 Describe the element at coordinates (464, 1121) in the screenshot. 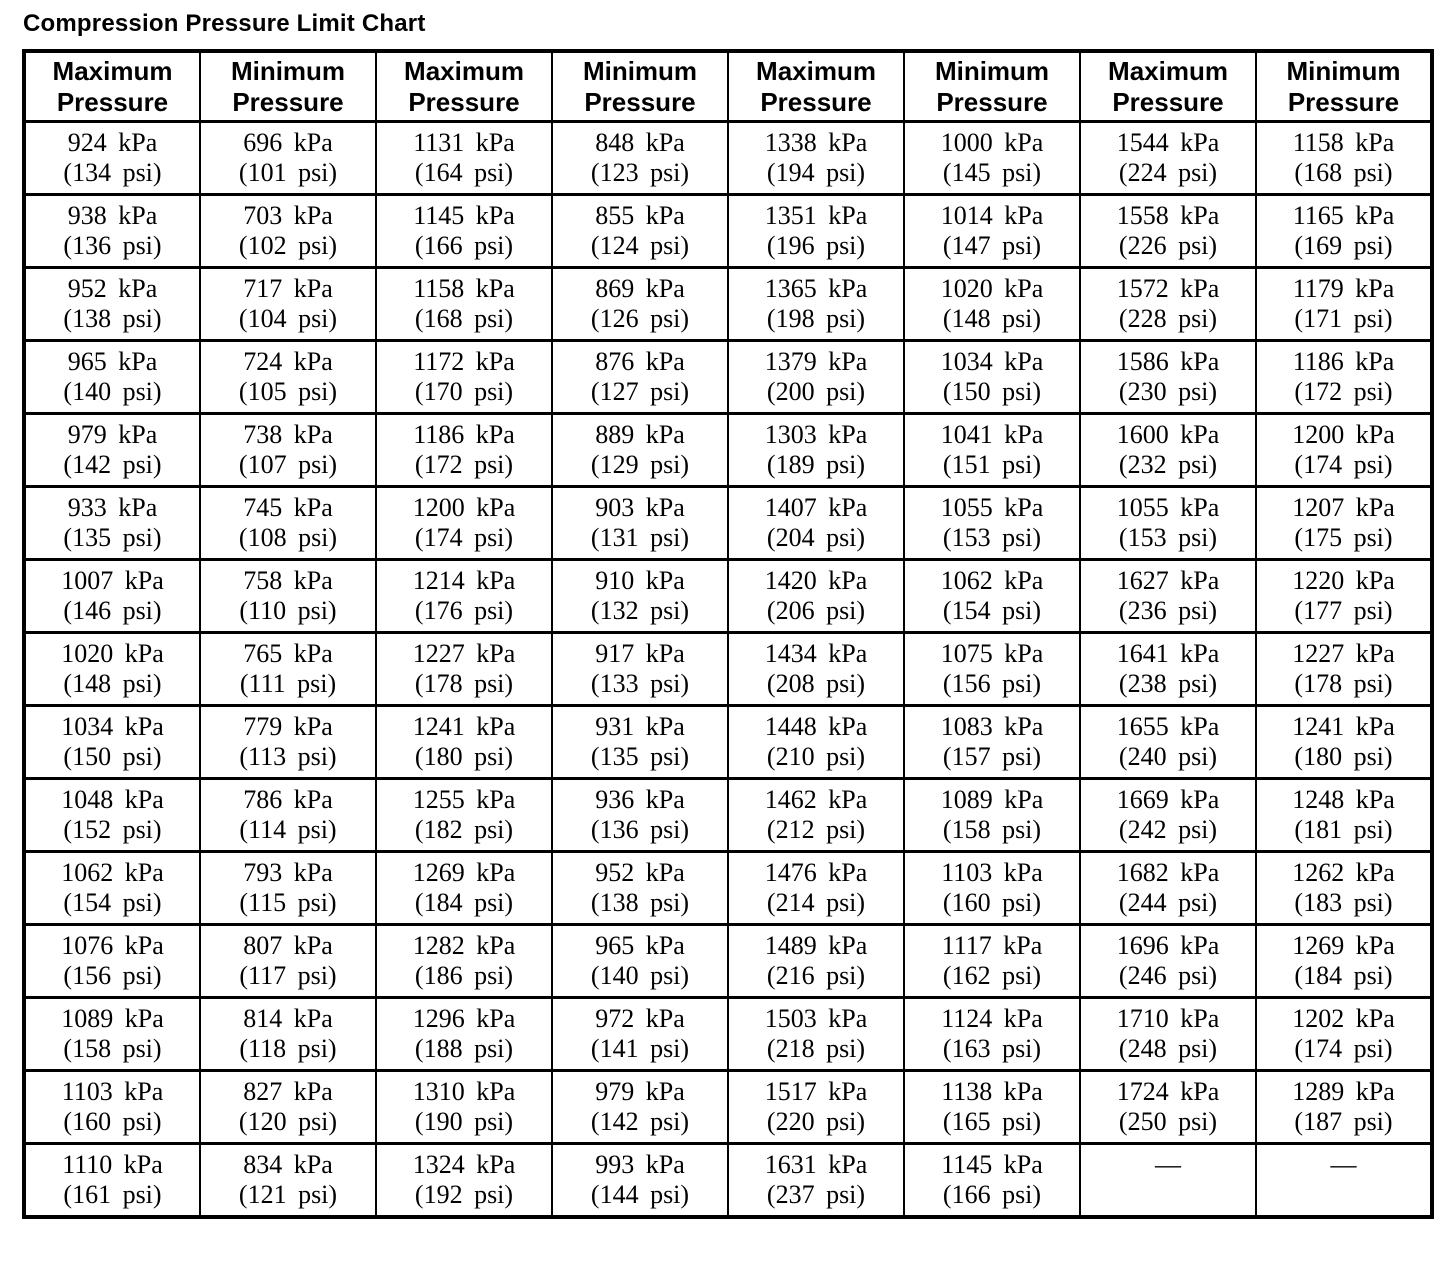

I see `psi-value: (190 psi)` at that location.